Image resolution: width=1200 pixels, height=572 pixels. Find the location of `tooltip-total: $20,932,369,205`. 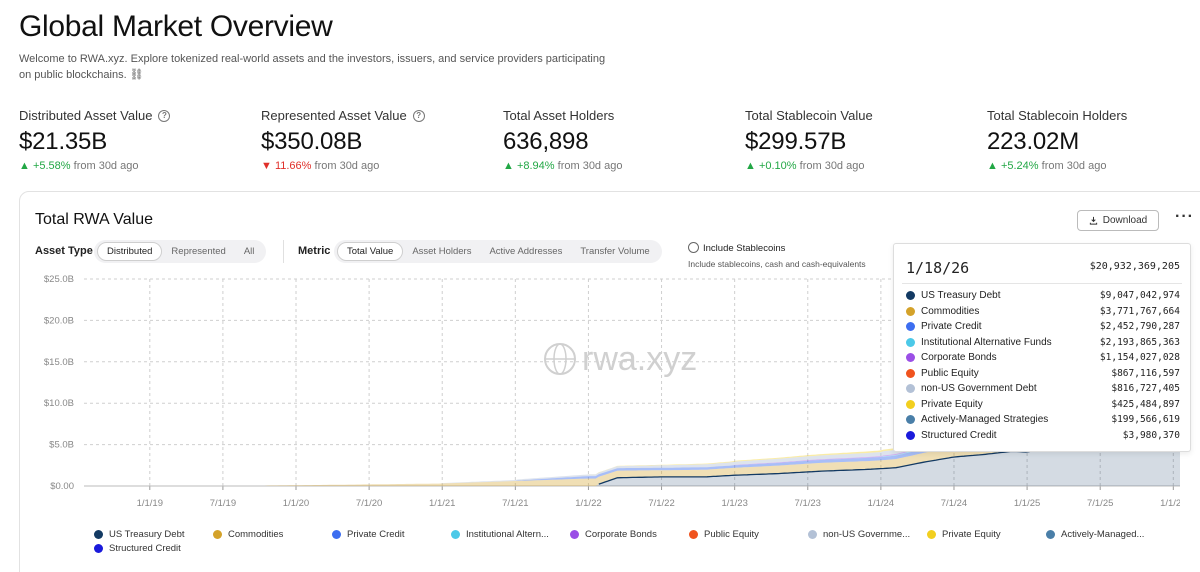

tooltip-total: $20,932,369,205 is located at coordinates (1134, 266).